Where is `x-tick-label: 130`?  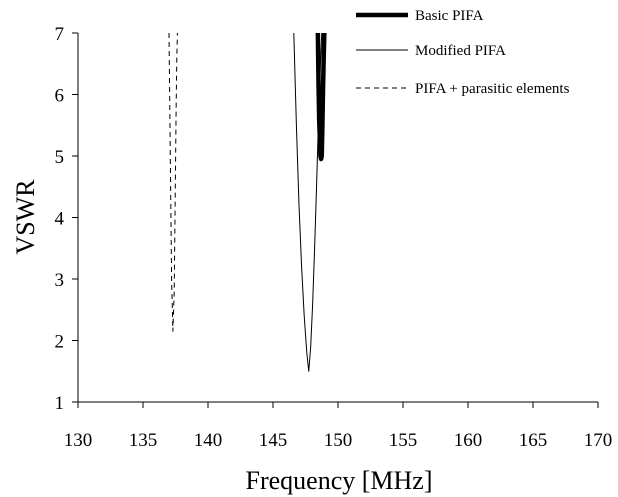
x-tick-label: 130 is located at coordinates (78, 440).